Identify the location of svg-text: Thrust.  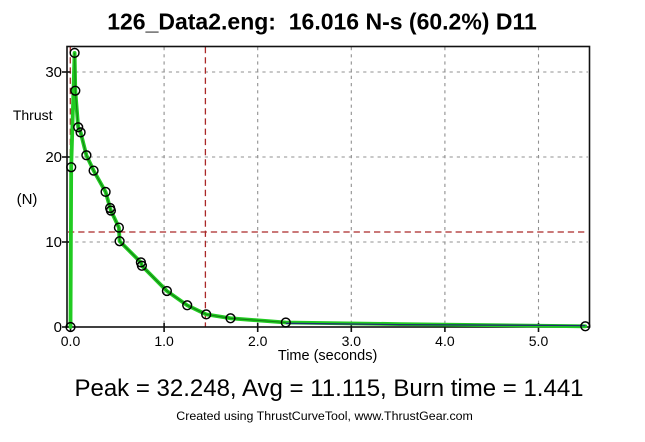
(33, 115).